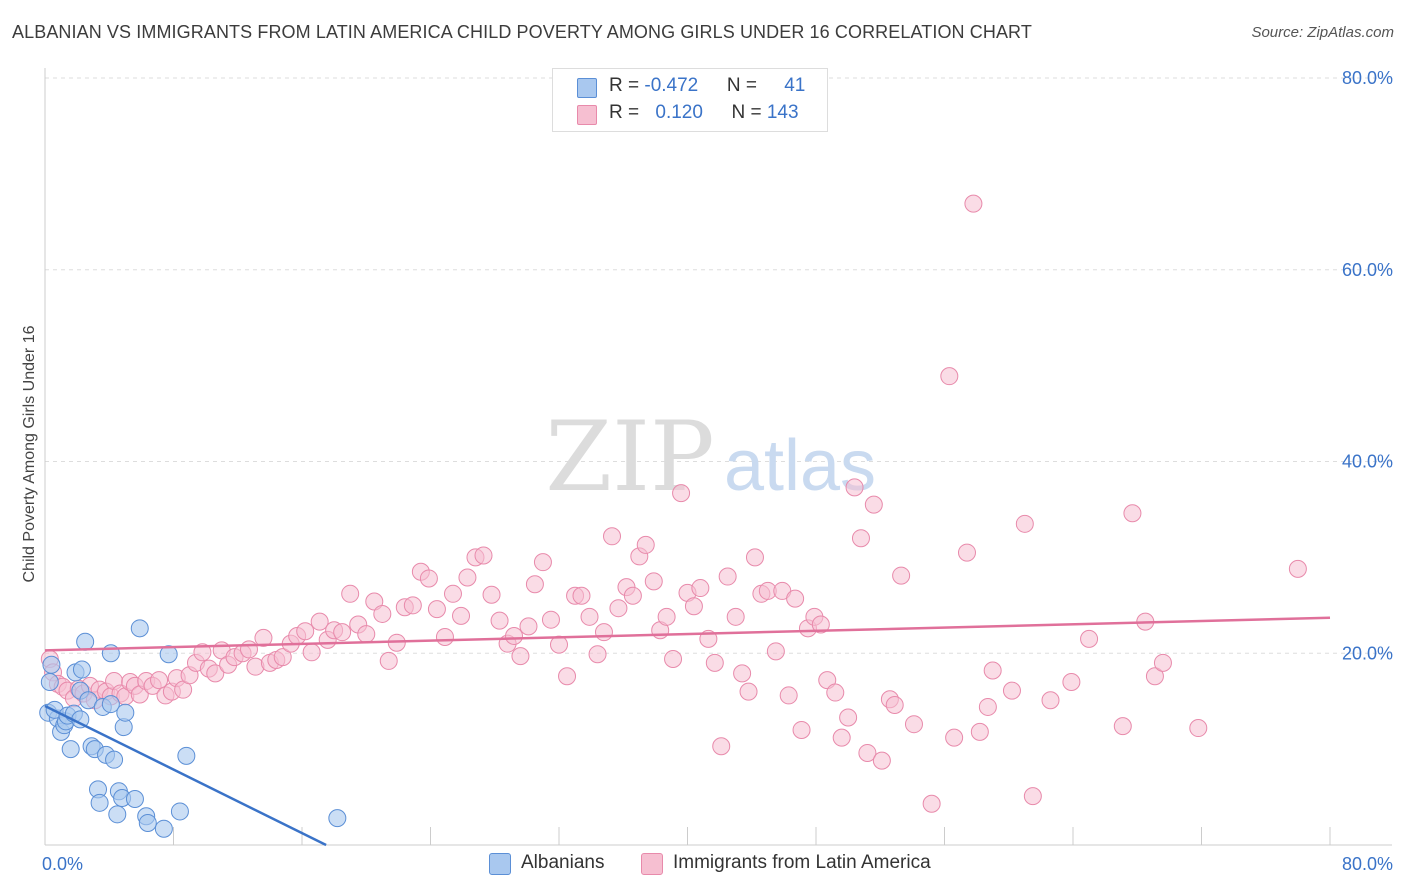  What do you see at coordinates (1322, 32) in the screenshot?
I see `source-label: Source: ZipAtlas.com` at bounding box center [1322, 32].